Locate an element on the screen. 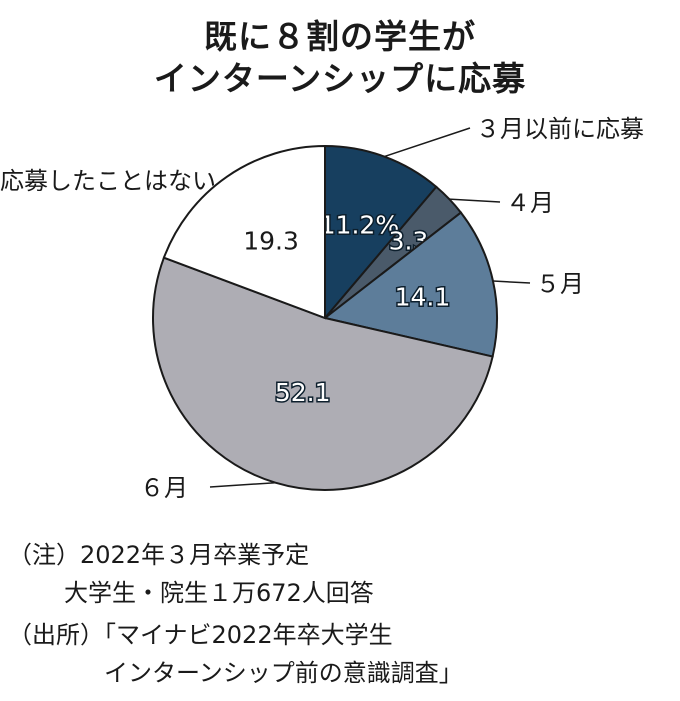  chart-title-line-1: 既に８割の学生が is located at coordinates (340, 36).